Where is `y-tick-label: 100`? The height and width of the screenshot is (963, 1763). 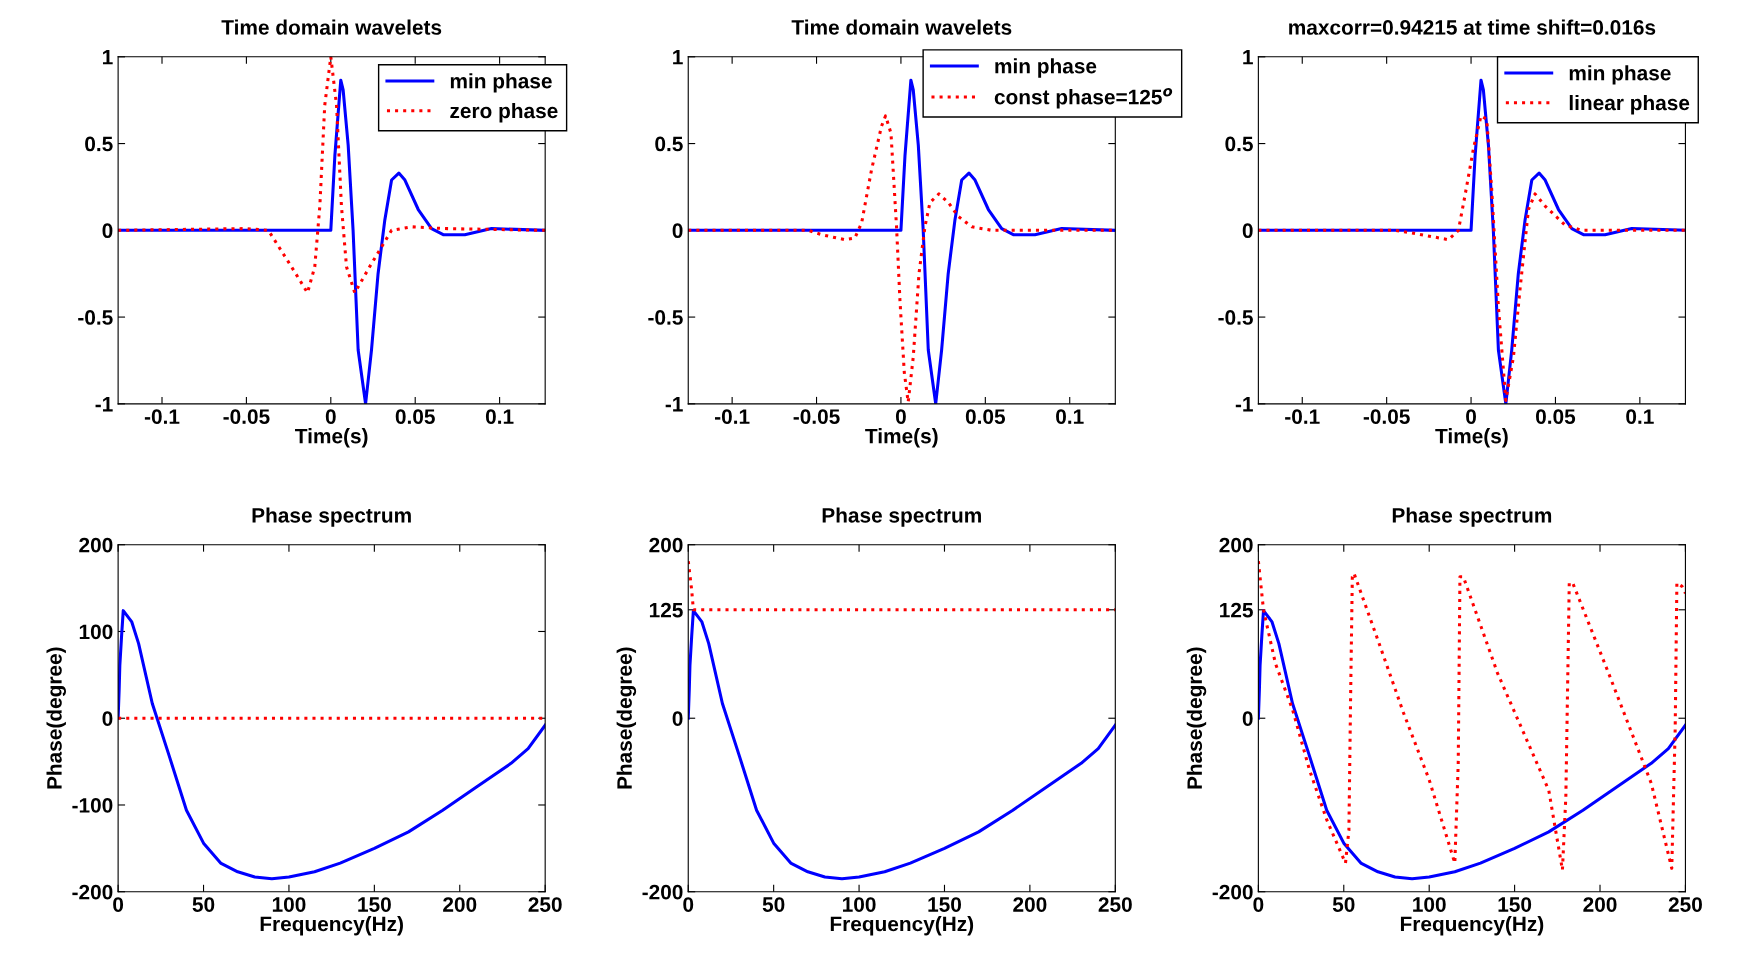 y-tick-label: 100 is located at coordinates (96, 632).